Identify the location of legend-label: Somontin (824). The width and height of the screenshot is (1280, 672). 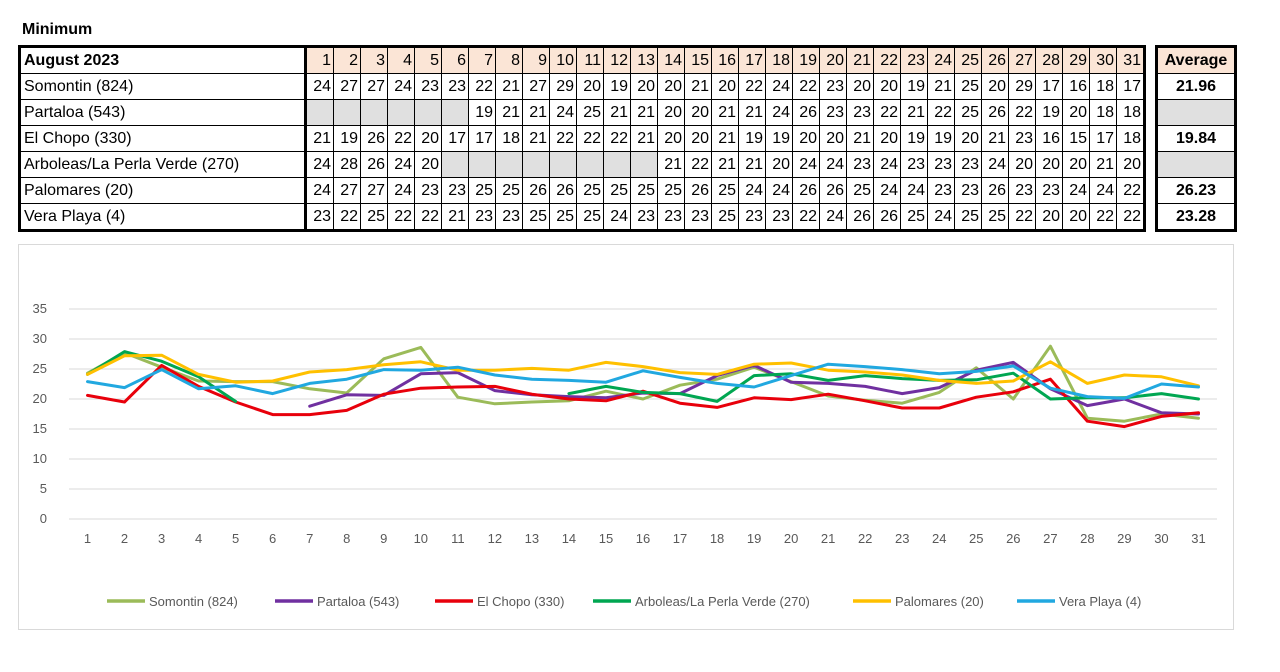
(193, 601).